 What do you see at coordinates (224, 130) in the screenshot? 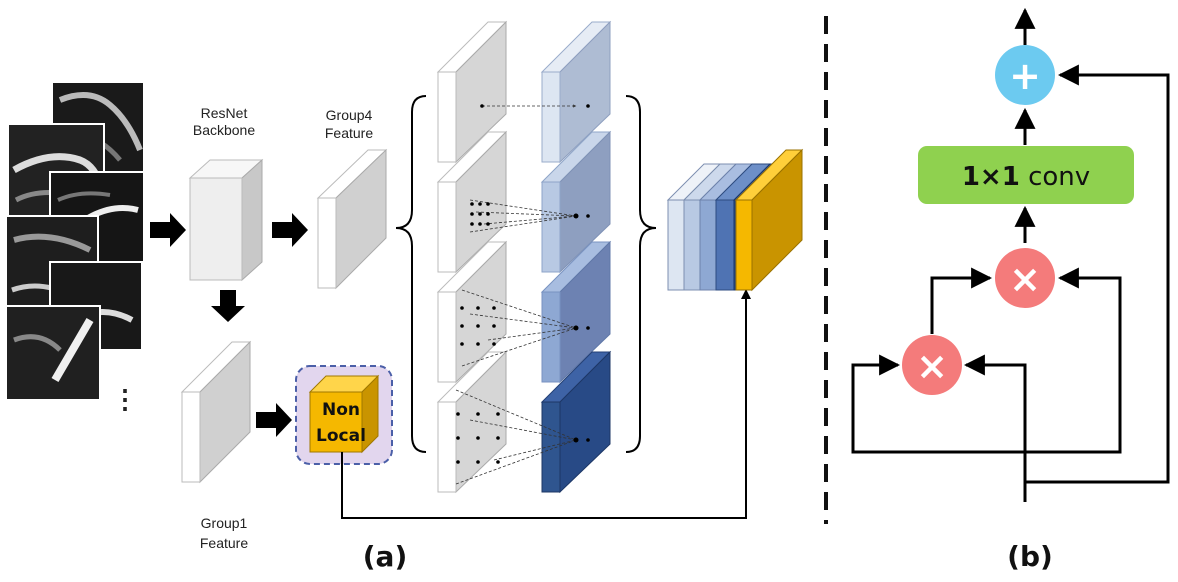
I see `resnet-backbone-label-line2: Backbone` at bounding box center [224, 130].